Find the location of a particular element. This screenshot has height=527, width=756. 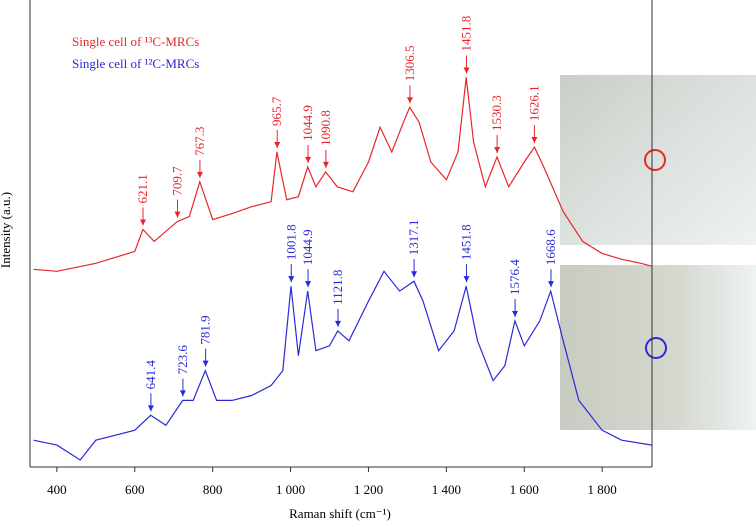

peak-label: 1530.3 is located at coordinates (496, 113).